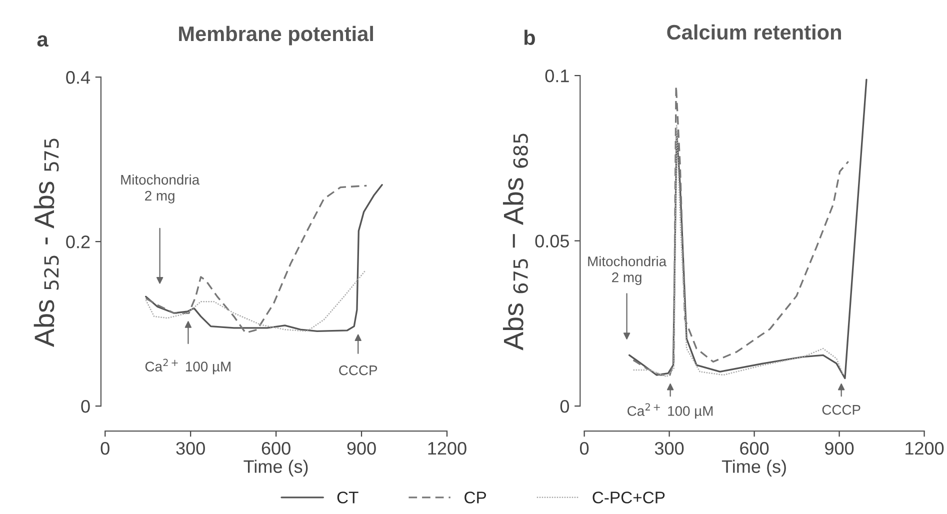  What do you see at coordinates (46, 242) in the screenshot?
I see `y-axis-title: Abs $_{525}$ - Abs $_{575}$` at bounding box center [46, 242].